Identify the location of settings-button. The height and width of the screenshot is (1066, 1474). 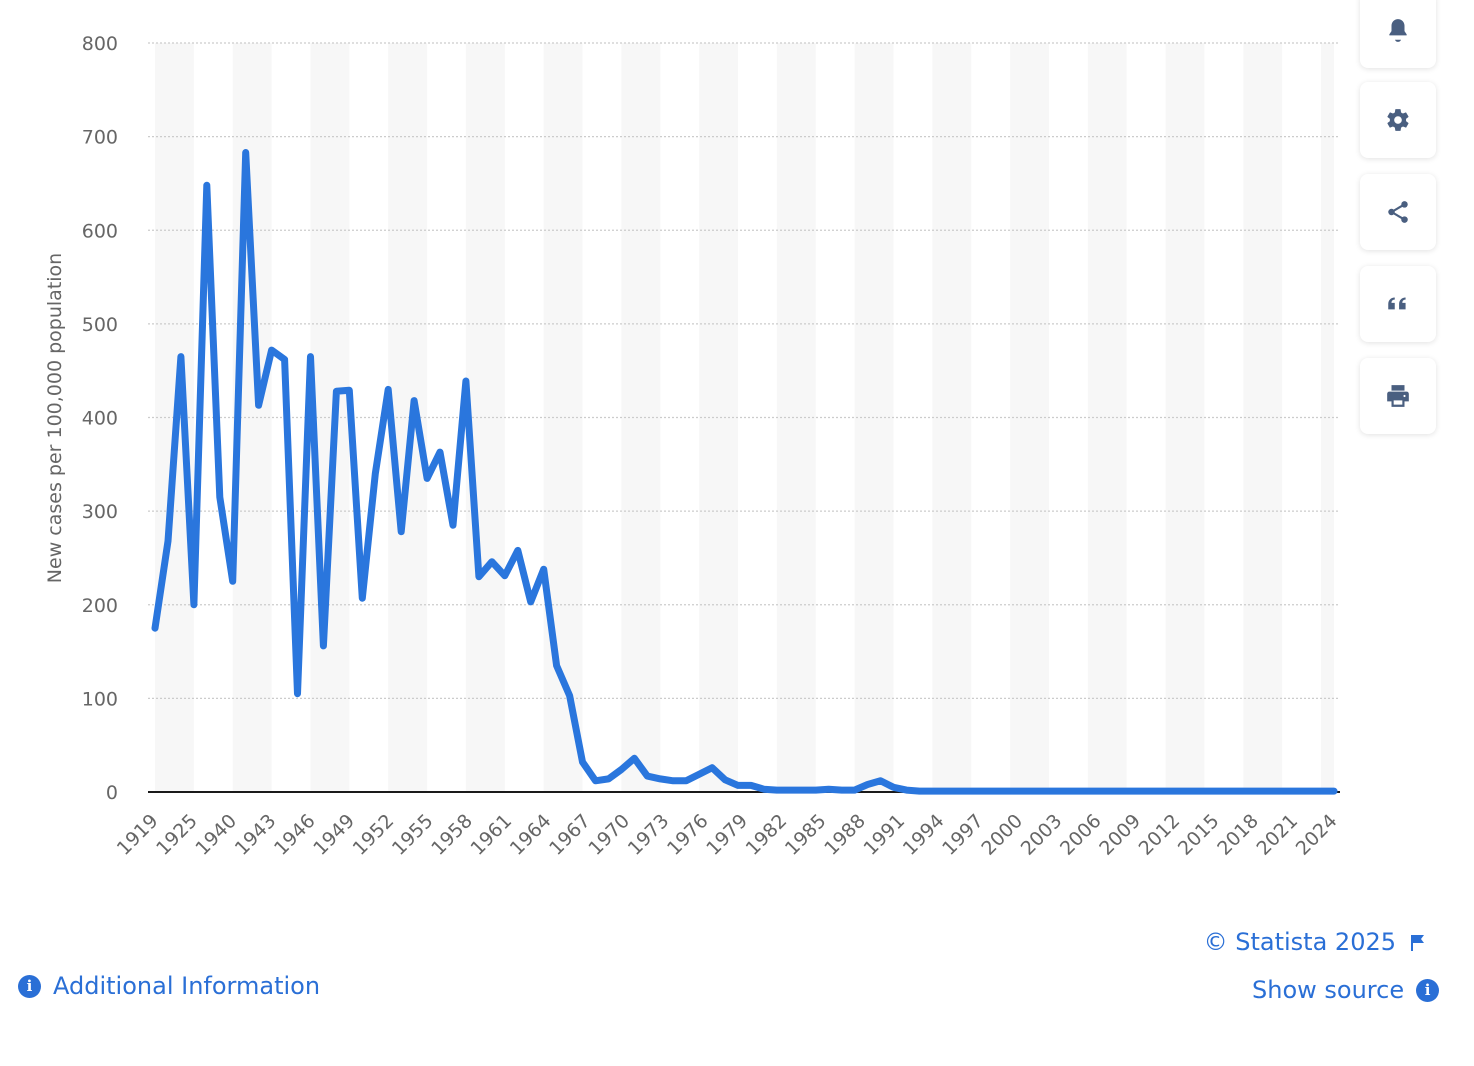
(1398, 120).